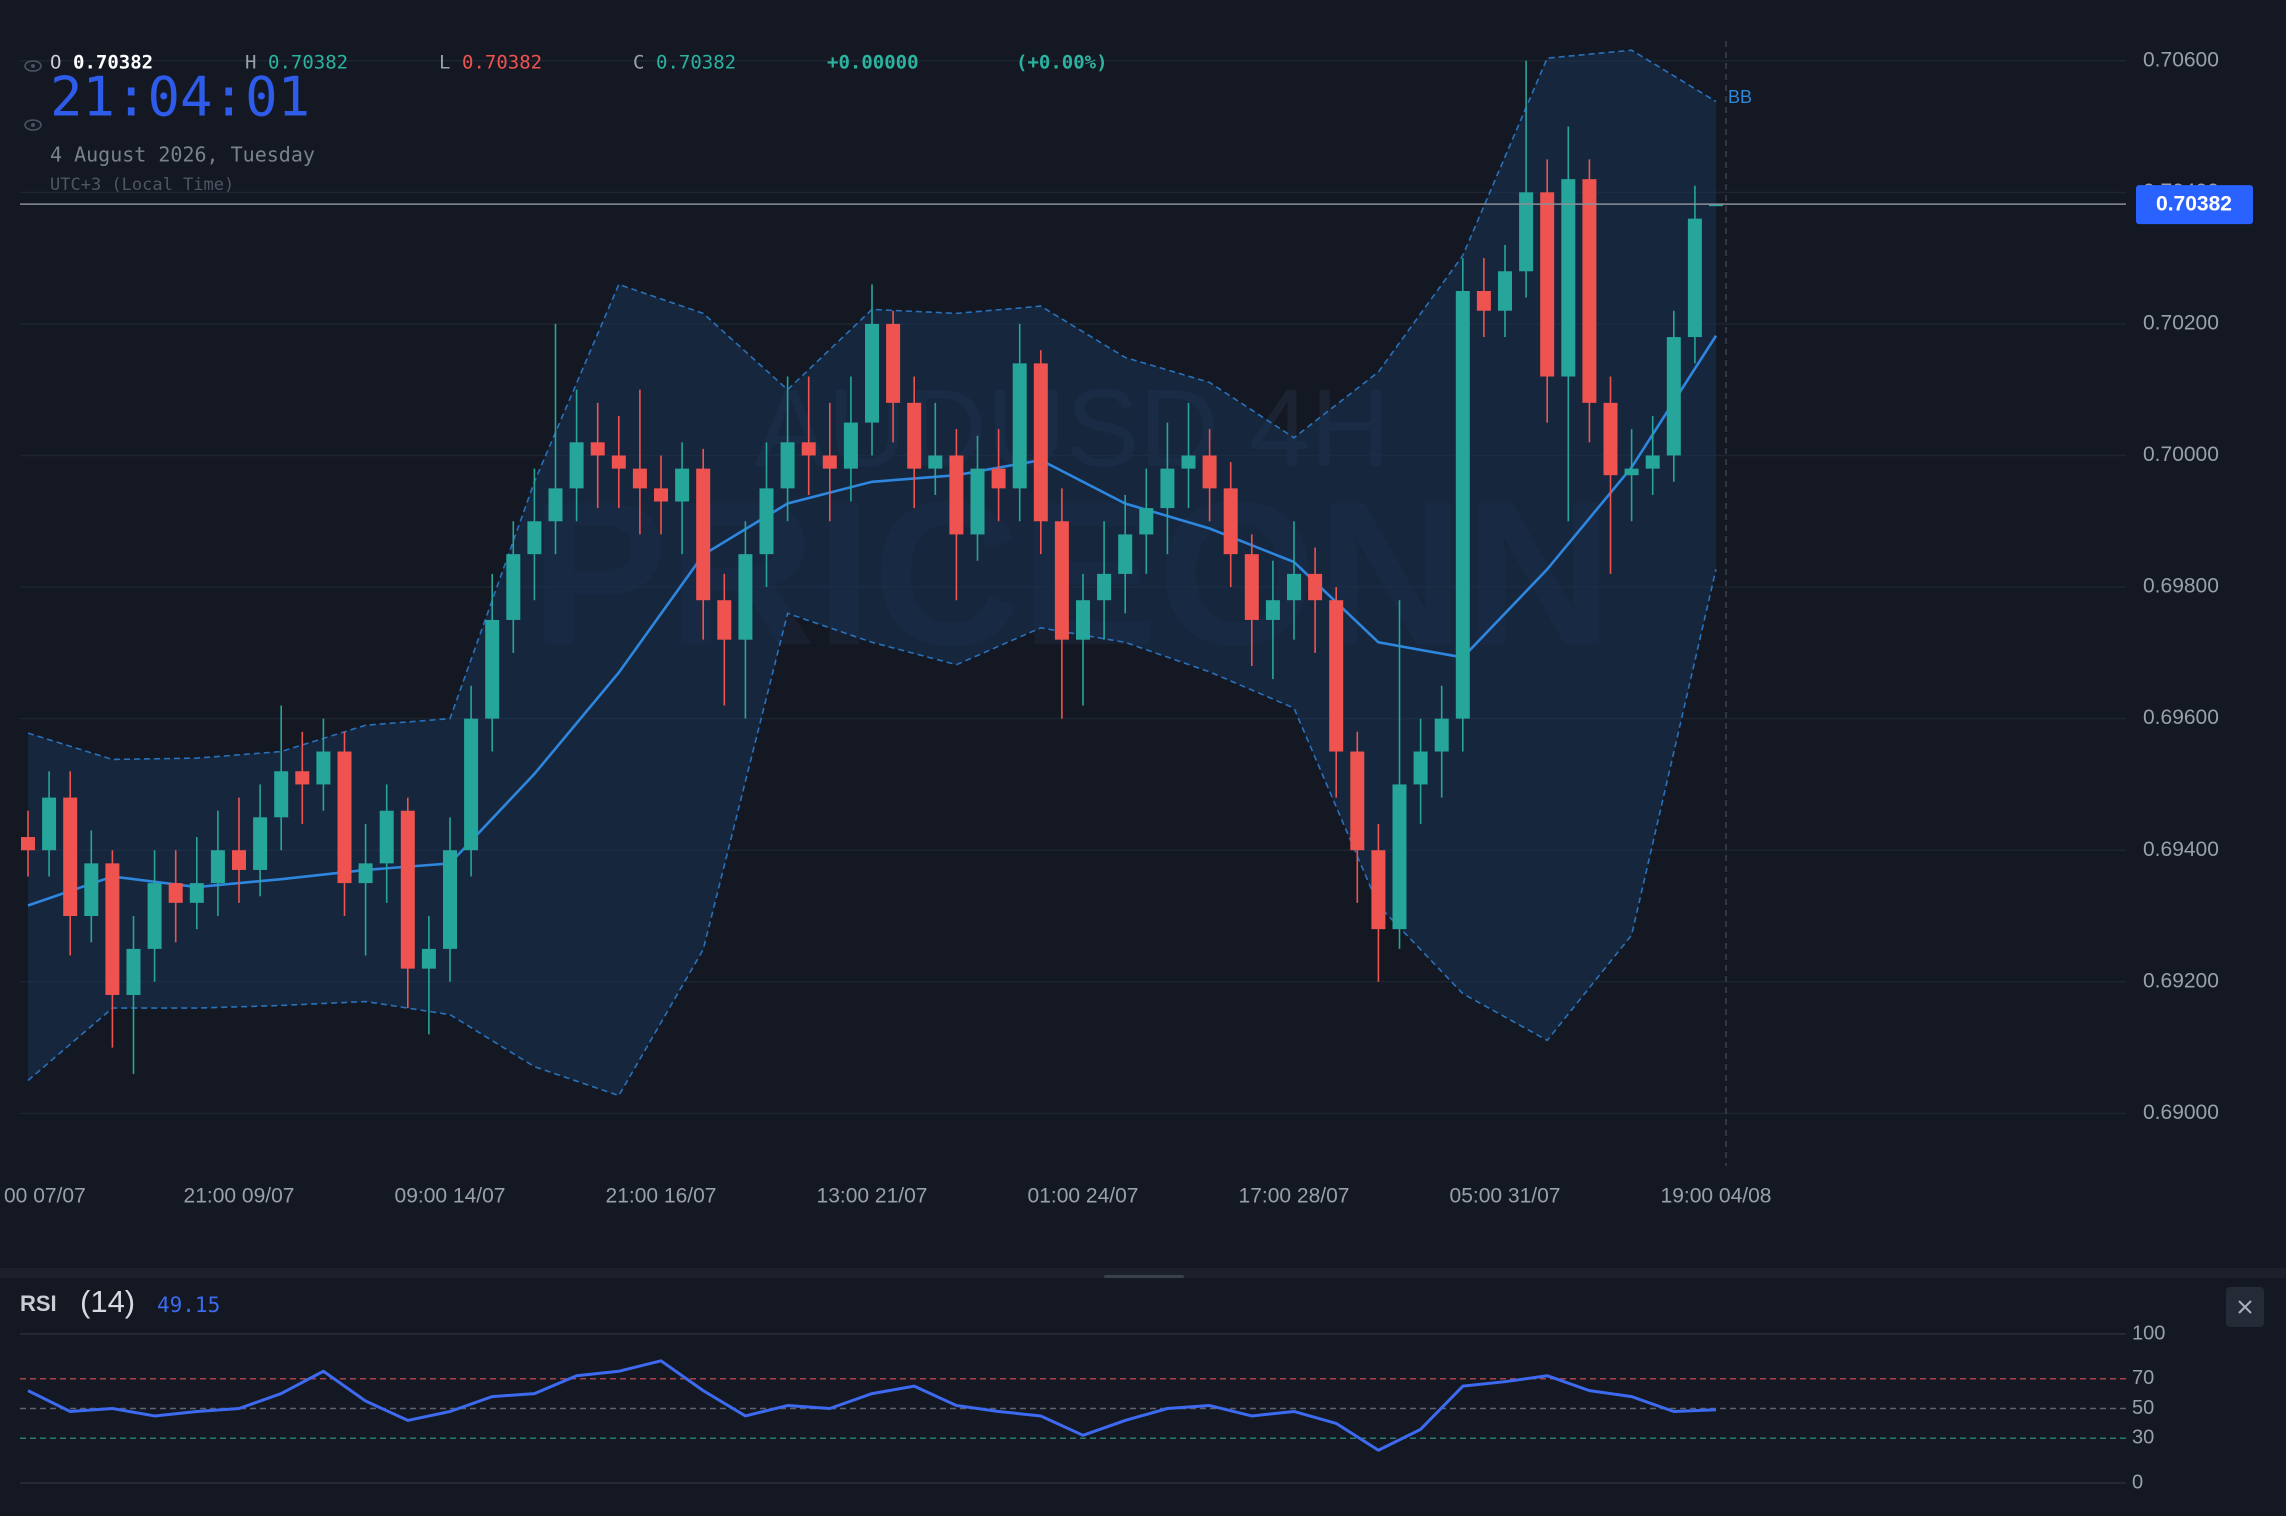 This screenshot has height=1516, width=2286. I want to click on rsi-tick-label: 30, so click(2143, 1438).